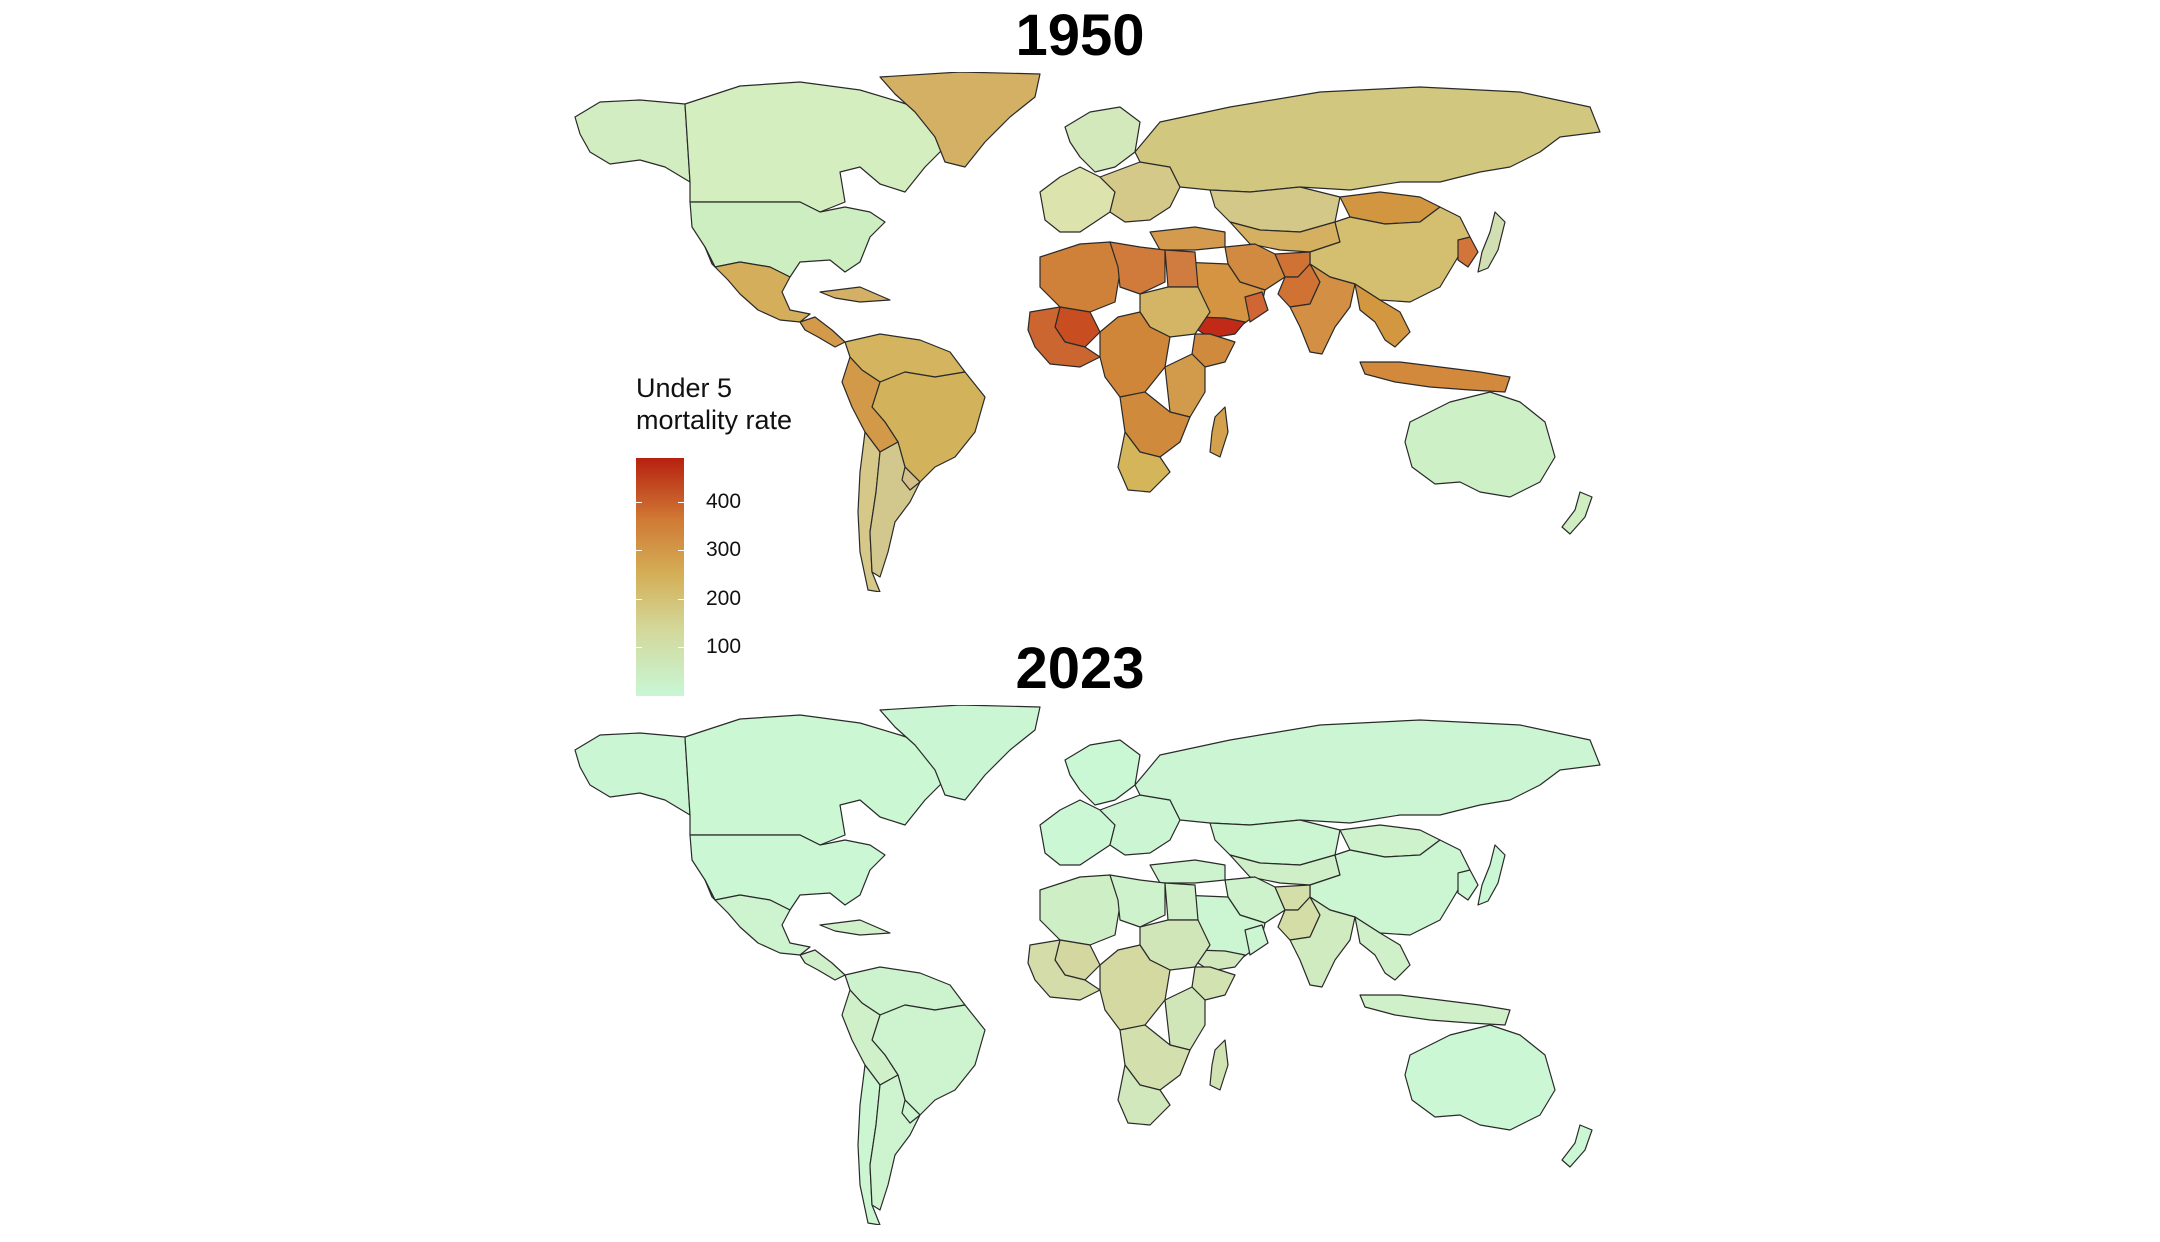 This screenshot has width=2160, height=1242. Describe the element at coordinates (1080, 35) in the screenshot. I see `map-title-1950: 1950` at that location.